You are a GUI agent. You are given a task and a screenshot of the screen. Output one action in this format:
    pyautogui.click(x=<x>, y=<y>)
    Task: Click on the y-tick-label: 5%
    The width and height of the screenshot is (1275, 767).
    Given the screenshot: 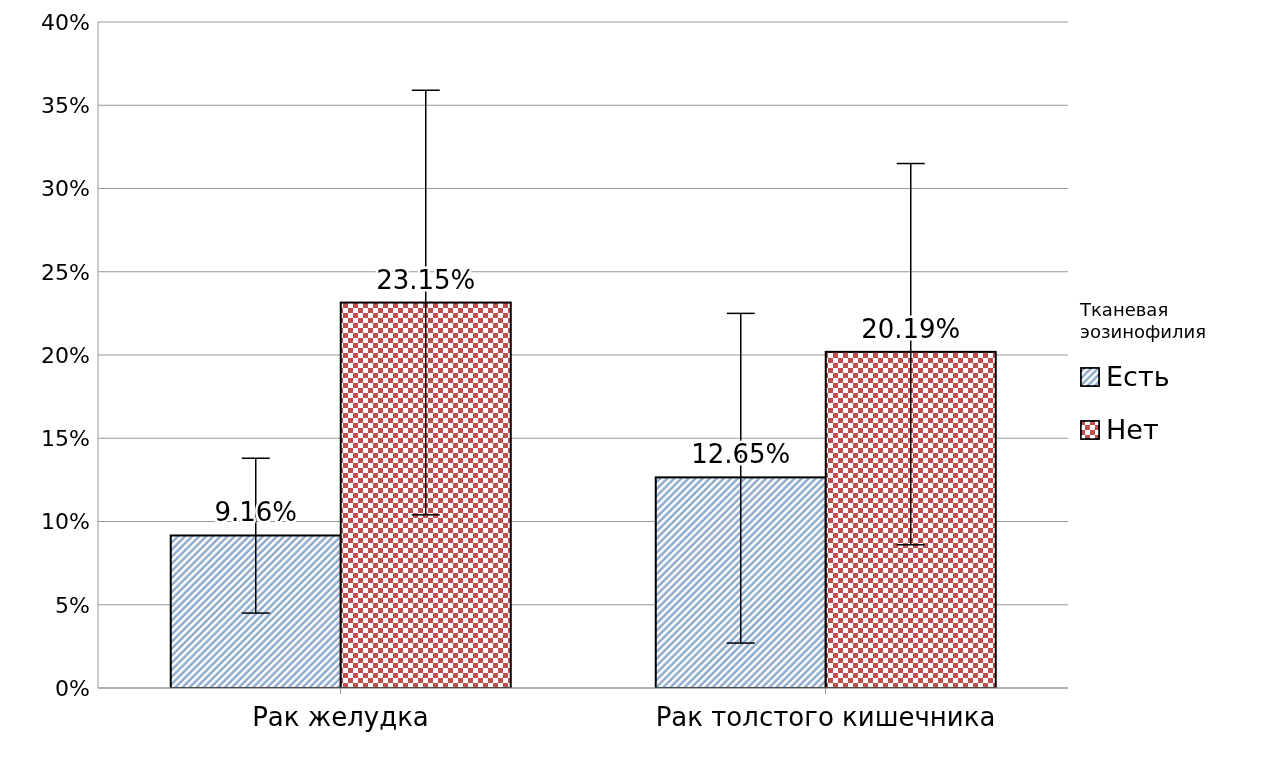 What is the action you would take?
    pyautogui.click(x=72, y=605)
    